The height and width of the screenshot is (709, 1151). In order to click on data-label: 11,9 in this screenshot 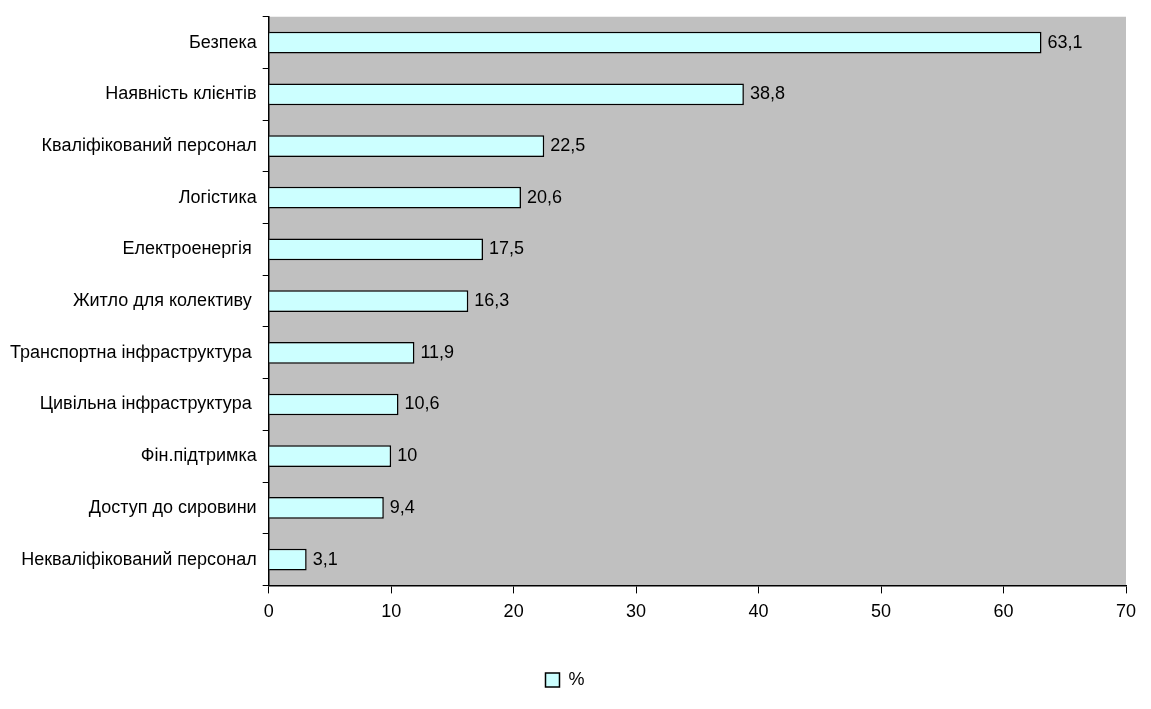, I will do `click(437, 351)`.